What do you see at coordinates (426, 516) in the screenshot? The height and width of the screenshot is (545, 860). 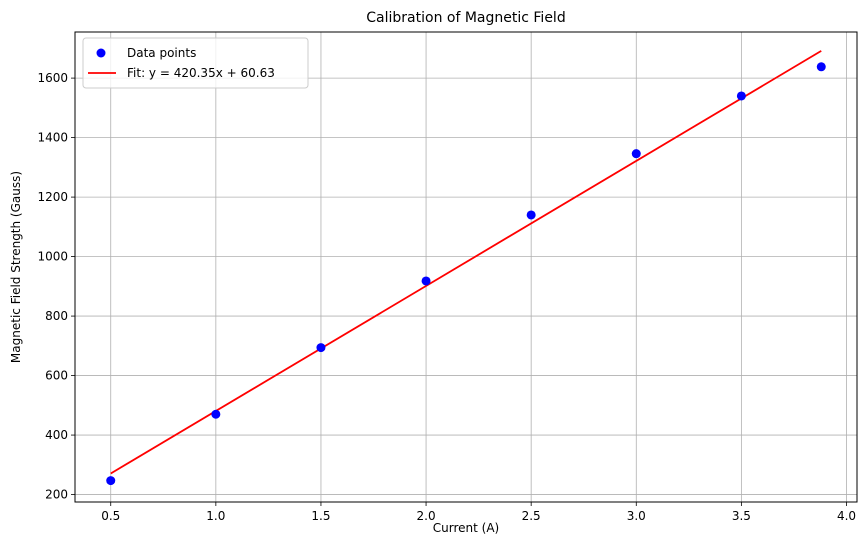 I see `x-tick-label: 2.0` at bounding box center [426, 516].